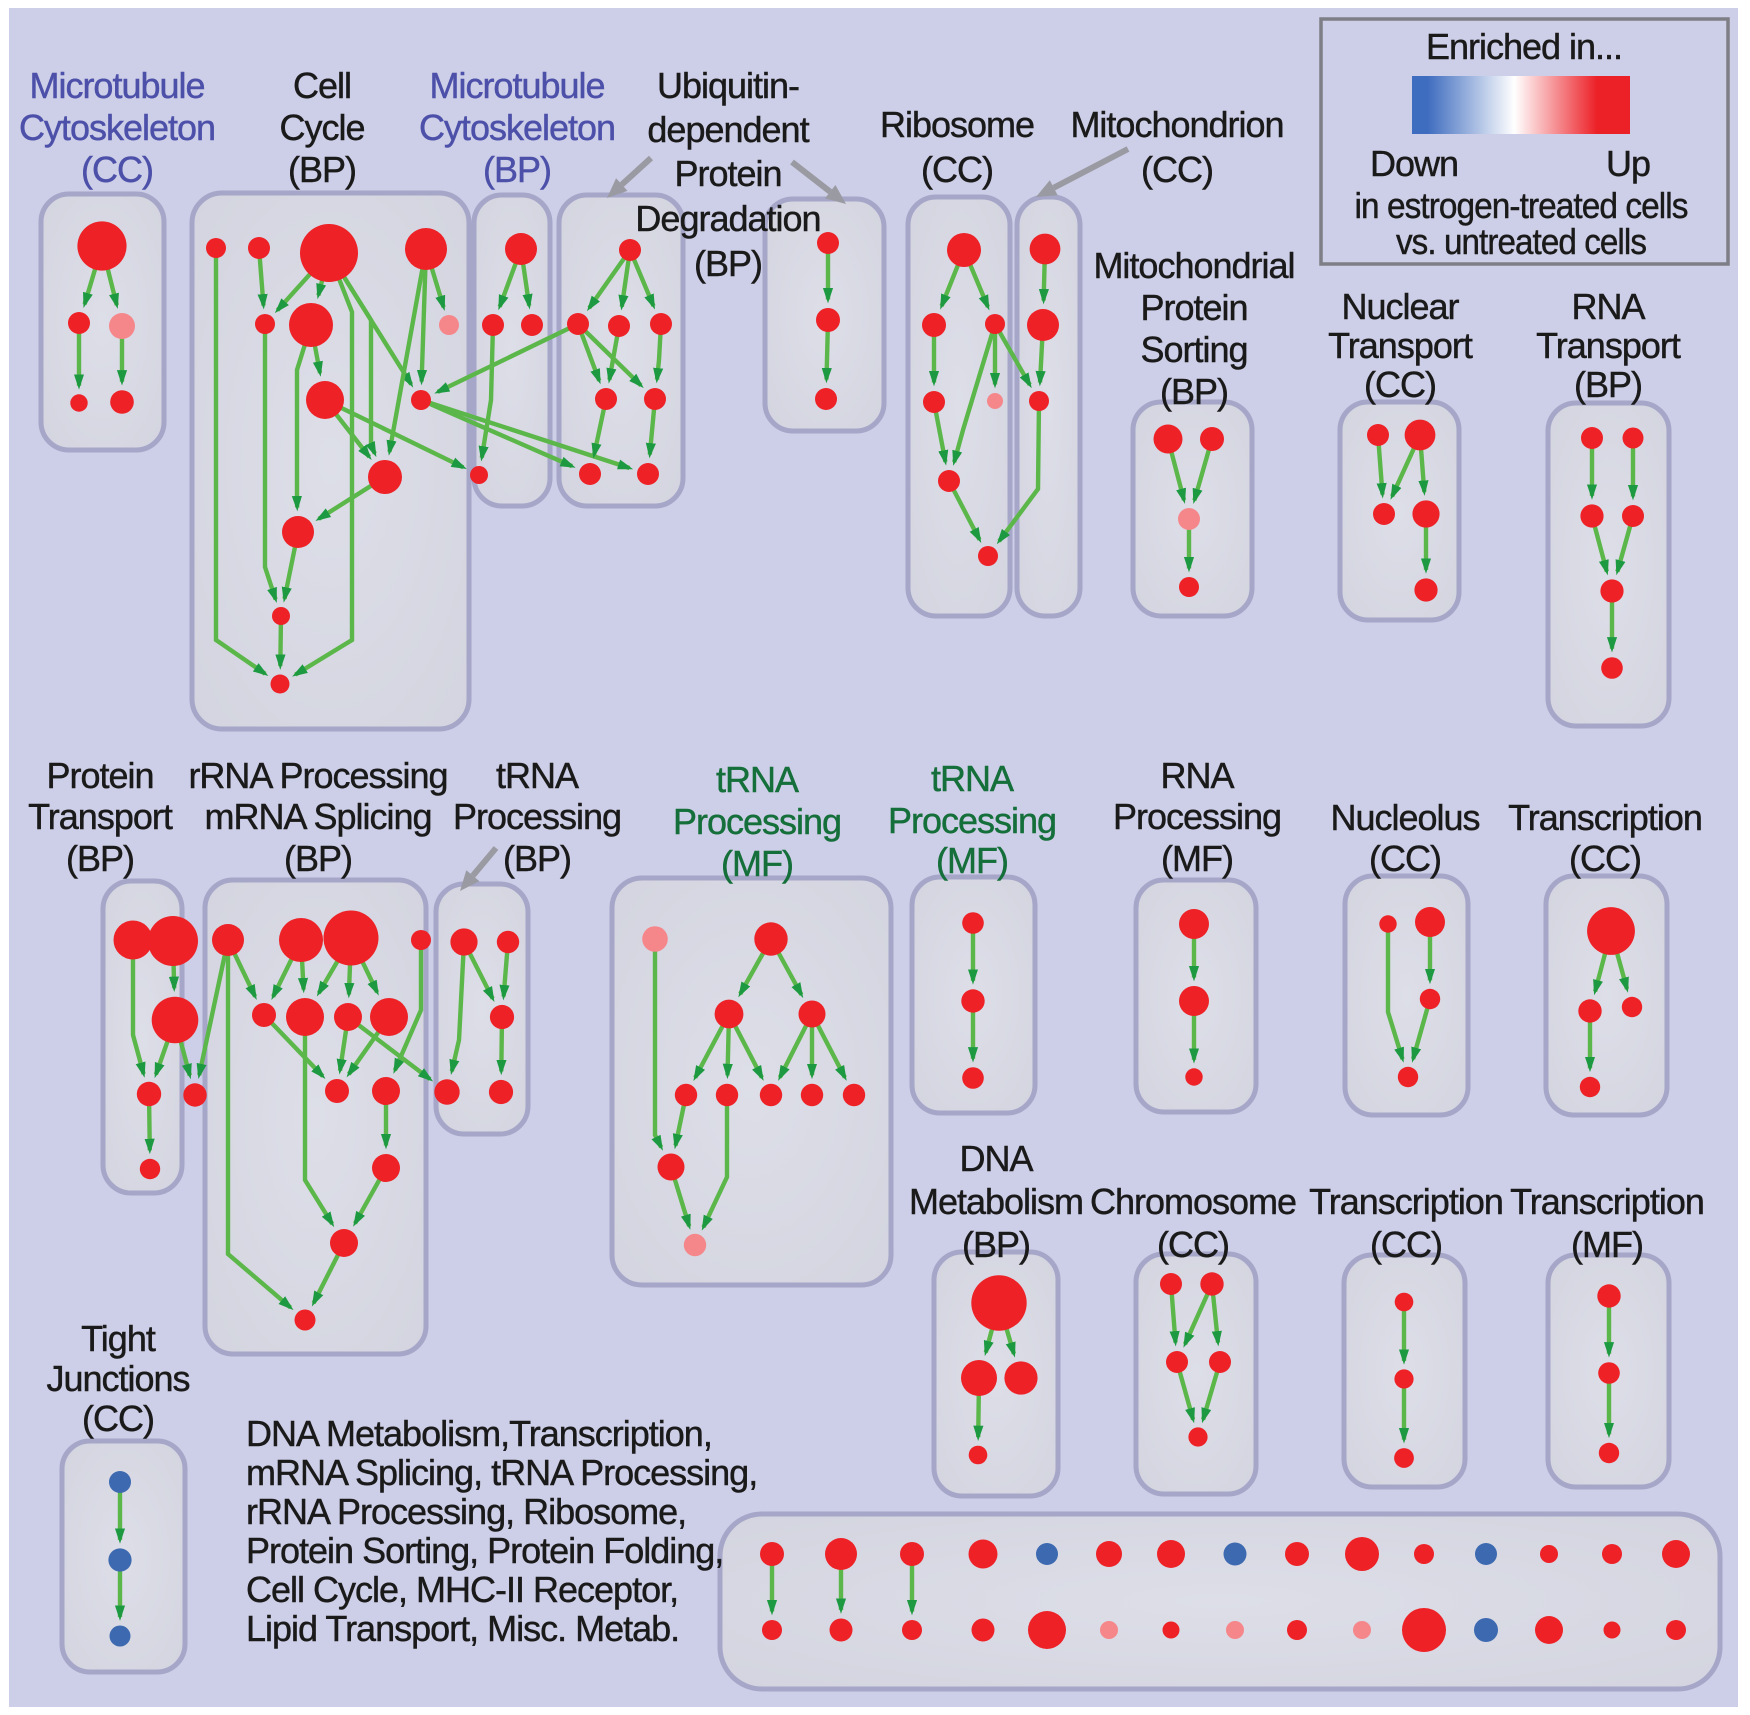 The height and width of the screenshot is (1715, 1750). What do you see at coordinates (727, 218) in the screenshot?
I see `svg-text: Degradation` at bounding box center [727, 218].